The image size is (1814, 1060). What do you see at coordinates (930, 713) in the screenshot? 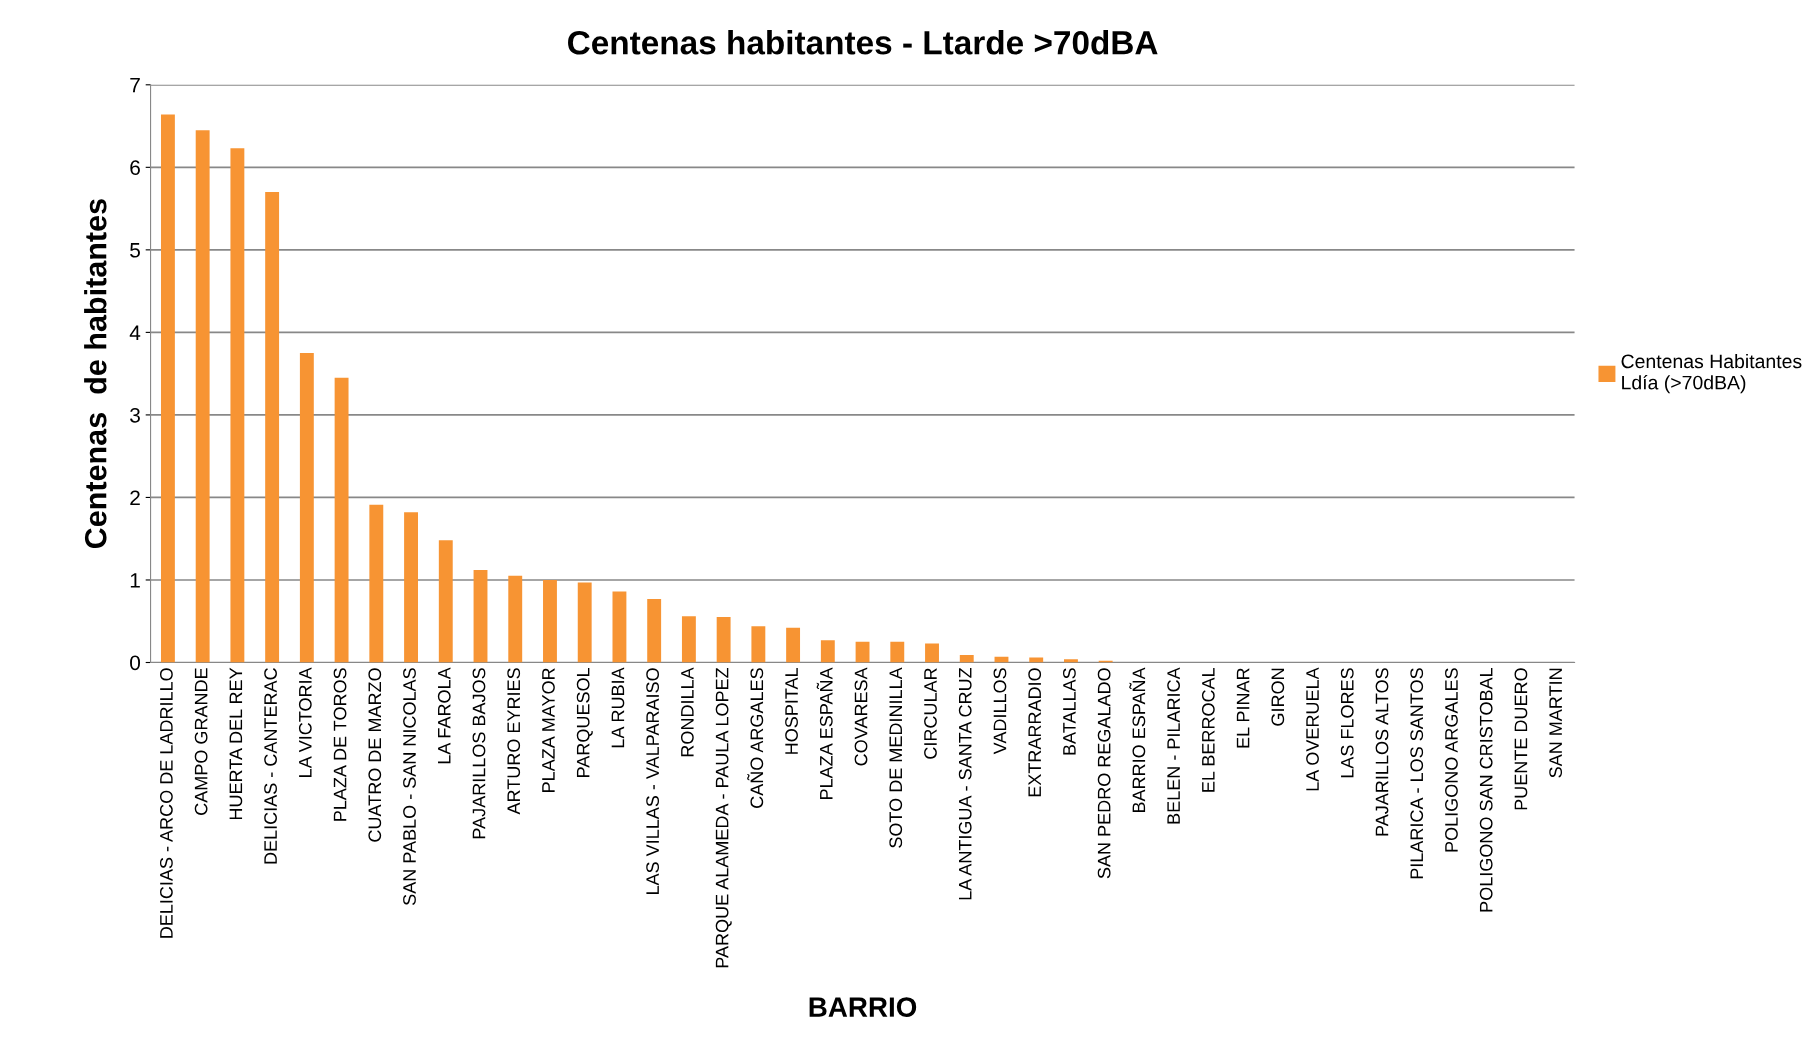
I see `x-tick-label: CIRCULAR` at bounding box center [930, 713].